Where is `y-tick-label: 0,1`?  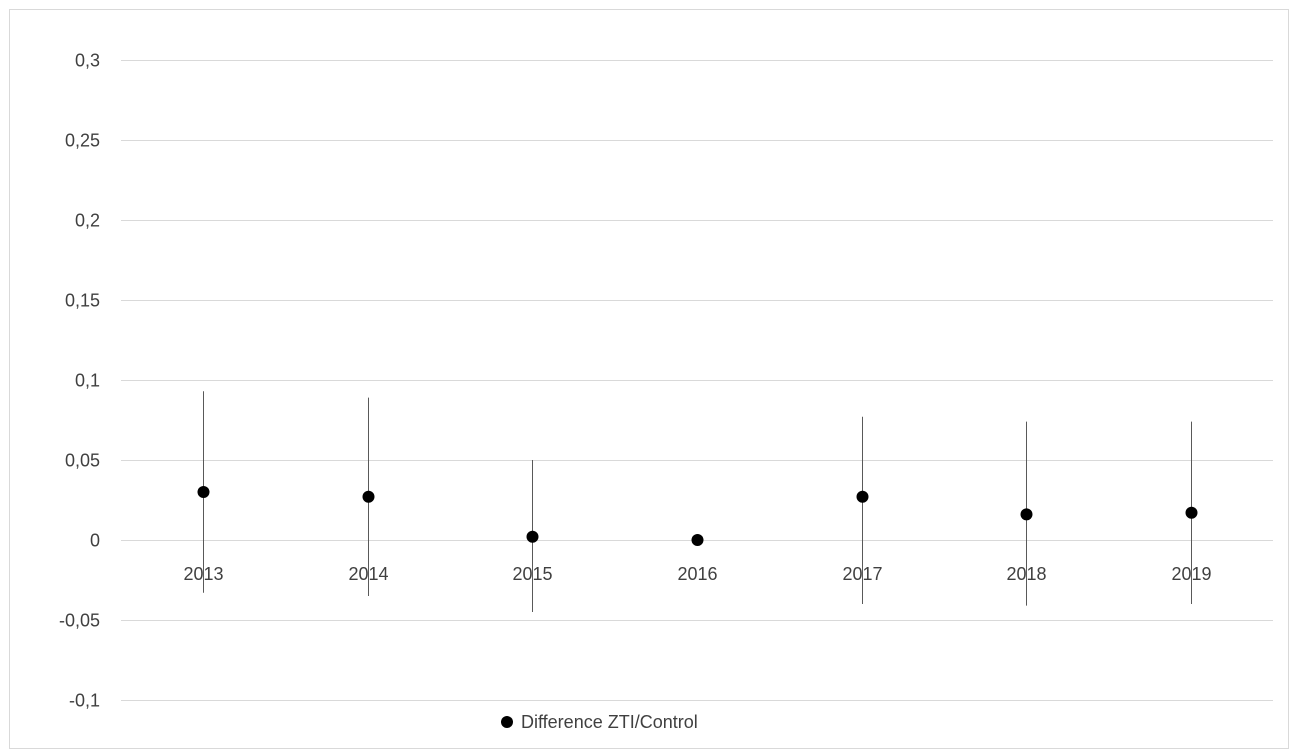
y-tick-label: 0,1 is located at coordinates (87, 381).